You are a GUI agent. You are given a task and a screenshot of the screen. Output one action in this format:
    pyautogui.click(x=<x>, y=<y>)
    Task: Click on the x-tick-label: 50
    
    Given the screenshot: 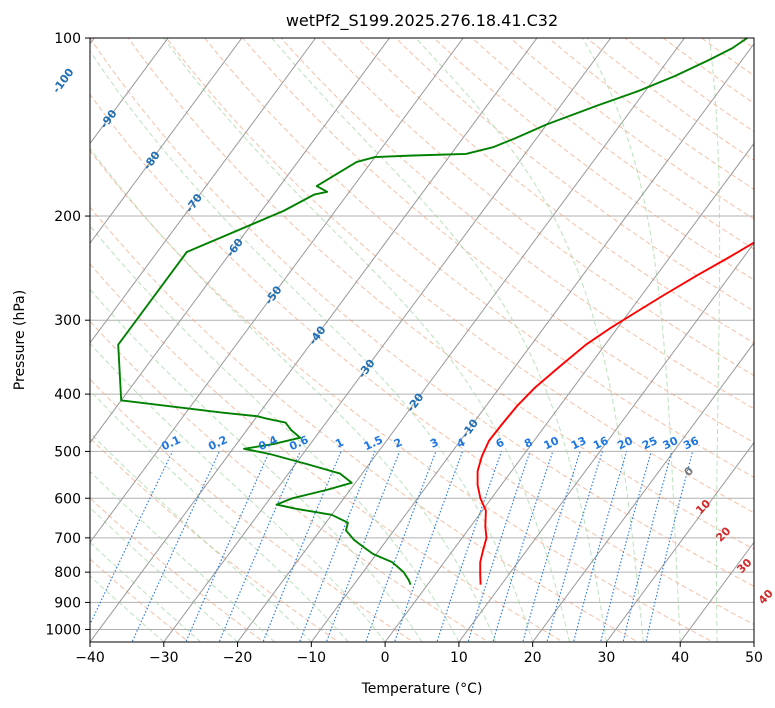 What is the action you would take?
    pyautogui.click(x=754, y=658)
    